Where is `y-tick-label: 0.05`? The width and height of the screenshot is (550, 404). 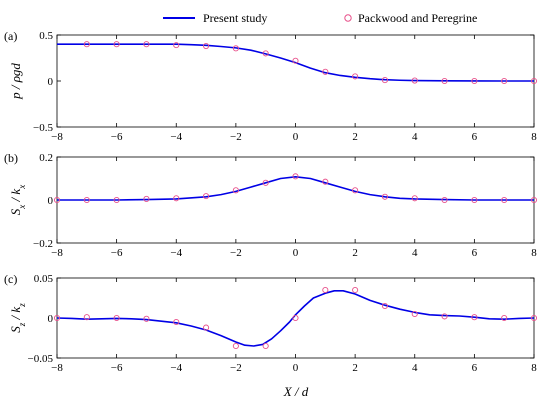 y-tick-label: 0.05 is located at coordinates (44, 279).